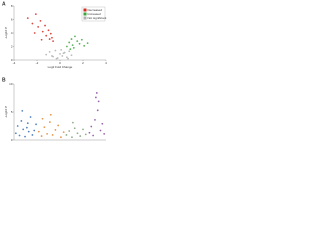 This screenshot has width=320, height=240. What do you see at coordinates (97, 18) in the screenshot?
I see `legend-label: Not significant` at bounding box center [97, 18].